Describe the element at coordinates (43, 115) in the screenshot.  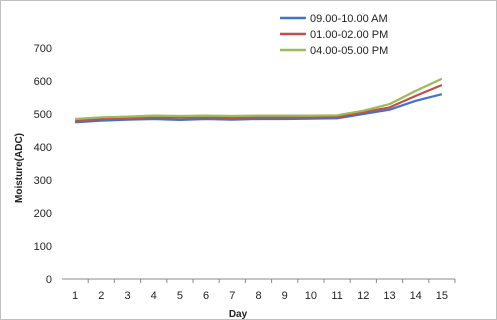
I see `y-tick-label: 500` at that location.